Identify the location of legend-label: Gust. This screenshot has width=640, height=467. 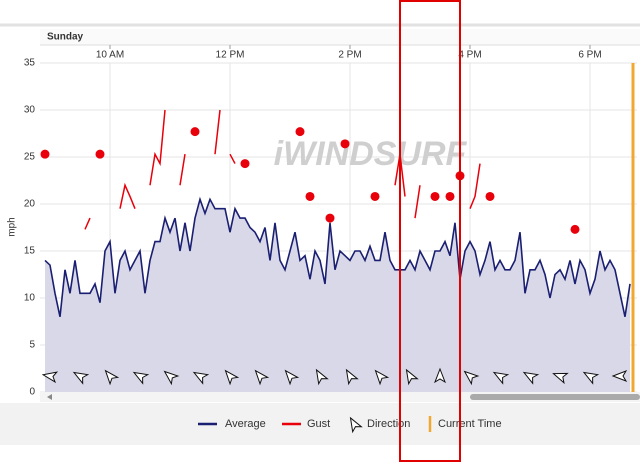
(318, 424).